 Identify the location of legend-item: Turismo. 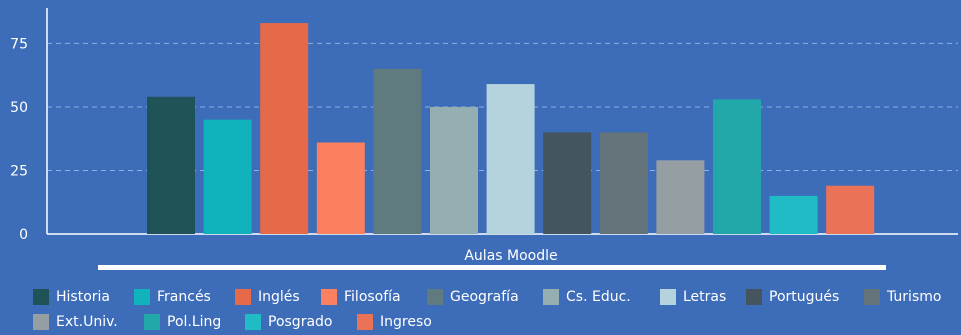
(902, 297).